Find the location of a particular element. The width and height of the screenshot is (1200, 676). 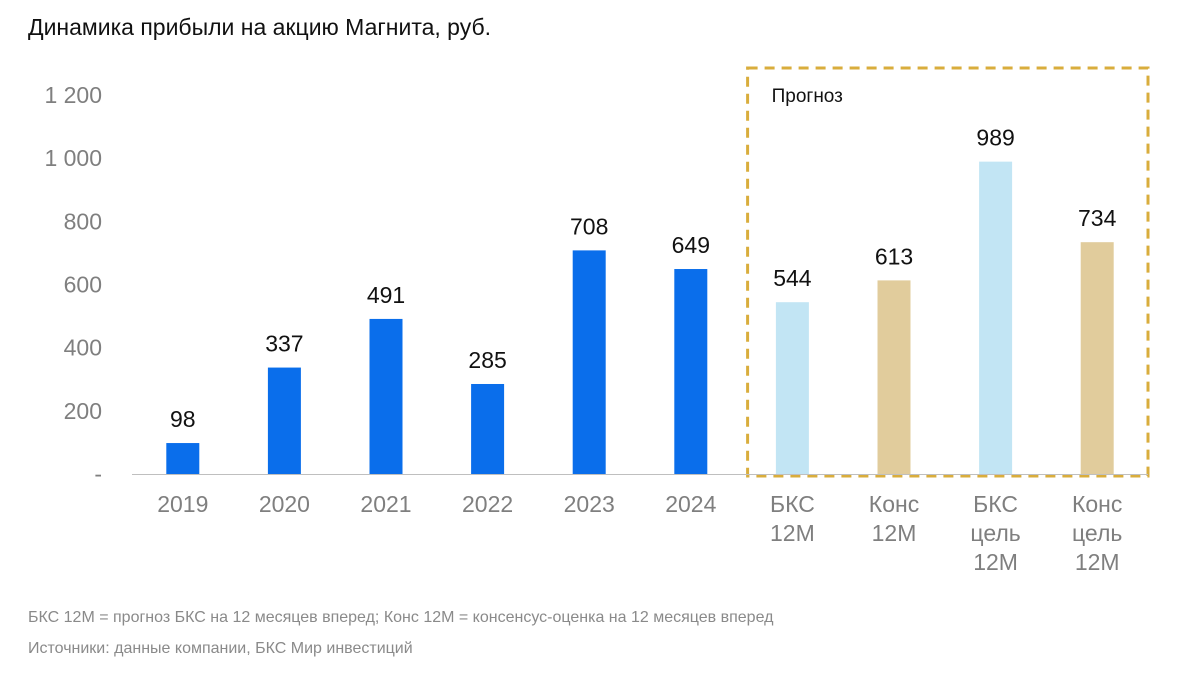

data-label: 708 is located at coordinates (589, 226).